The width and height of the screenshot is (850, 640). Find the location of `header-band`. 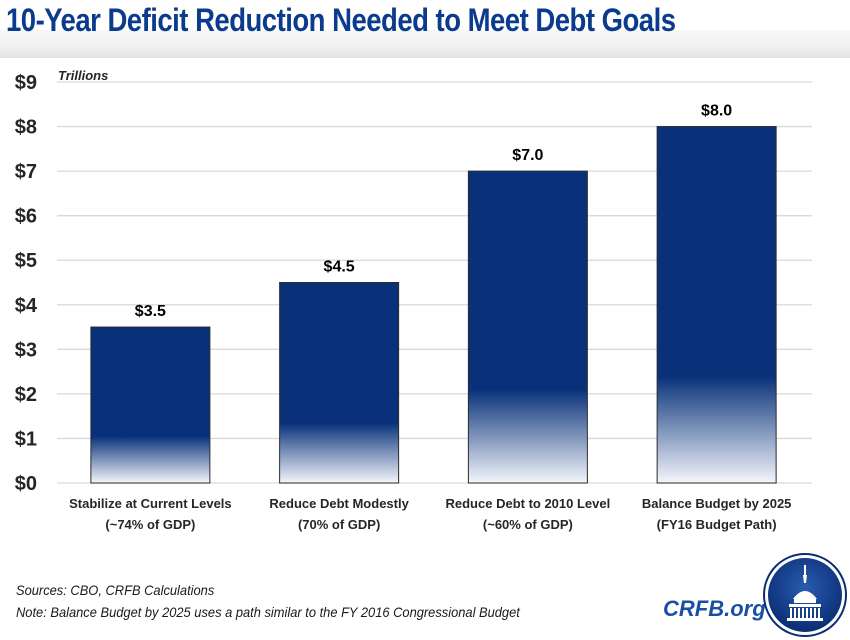

header-band is located at coordinates (425, 44).